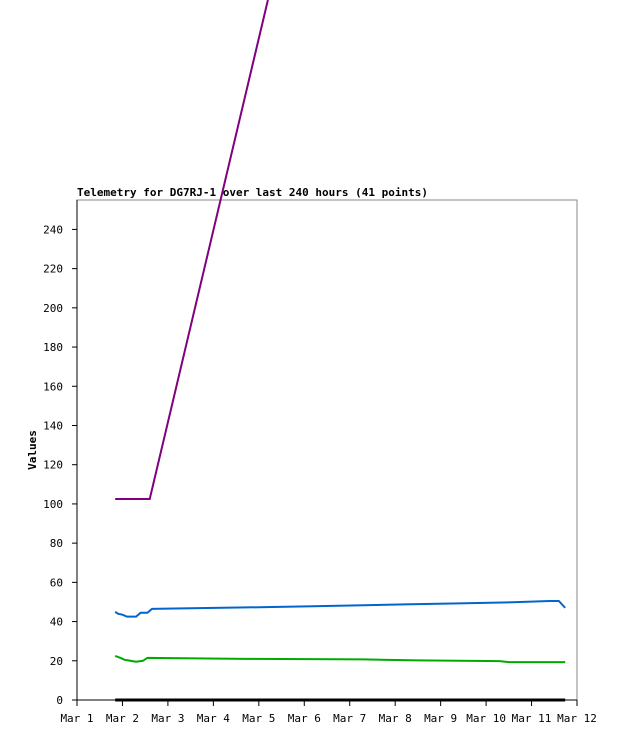 The height and width of the screenshot is (741, 618). Describe the element at coordinates (56, 543) in the screenshot. I see `y-tick-label: 80` at that location.